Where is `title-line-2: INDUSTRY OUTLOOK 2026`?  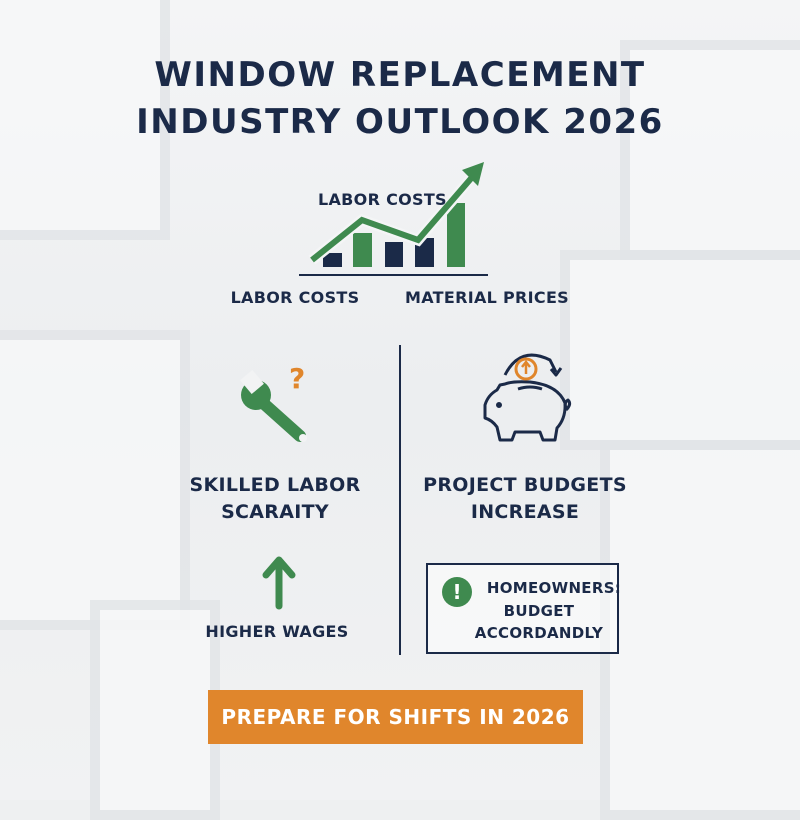
title-line-2: INDUSTRY OUTLOOK 2026 is located at coordinates (400, 122).